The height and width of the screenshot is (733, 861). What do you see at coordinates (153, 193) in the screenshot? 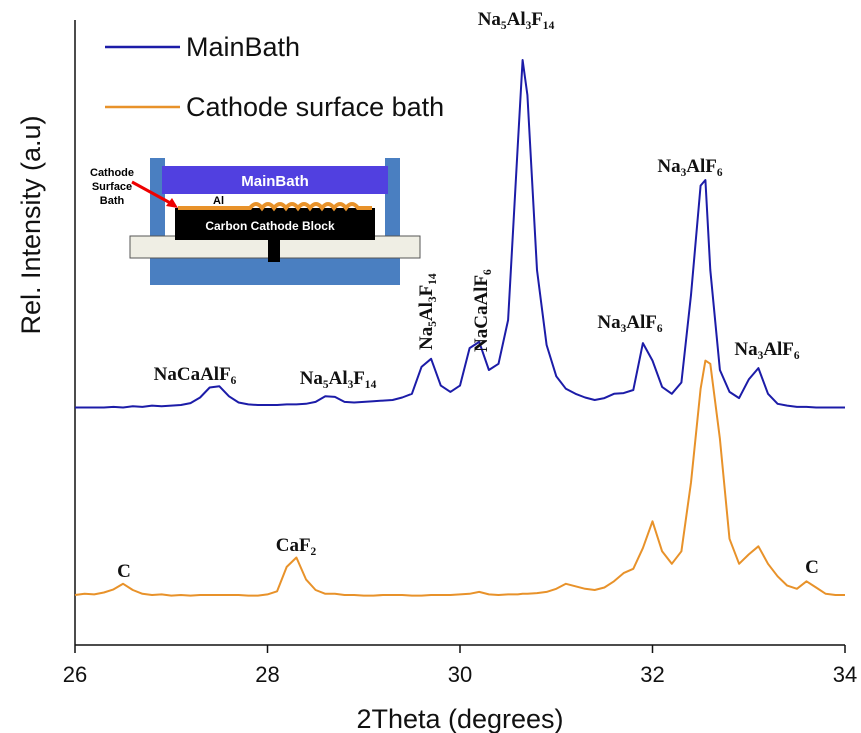
I see `inset-arrow` at bounding box center [153, 193].